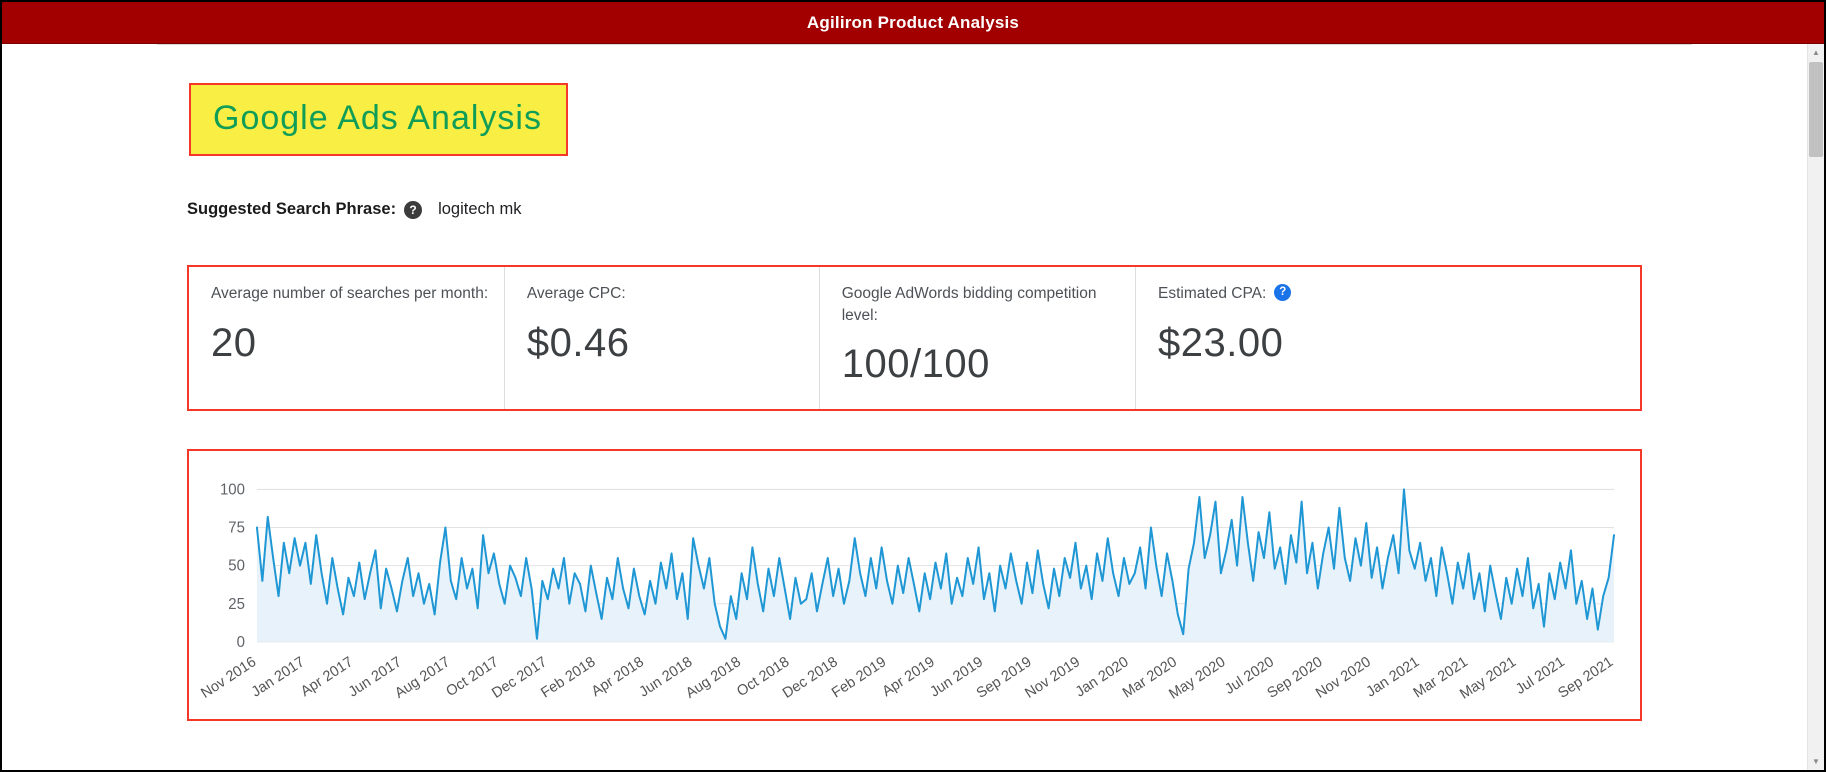  Describe the element at coordinates (480, 209) in the screenshot. I see `suggested-phrase-value: logitech mk` at that location.